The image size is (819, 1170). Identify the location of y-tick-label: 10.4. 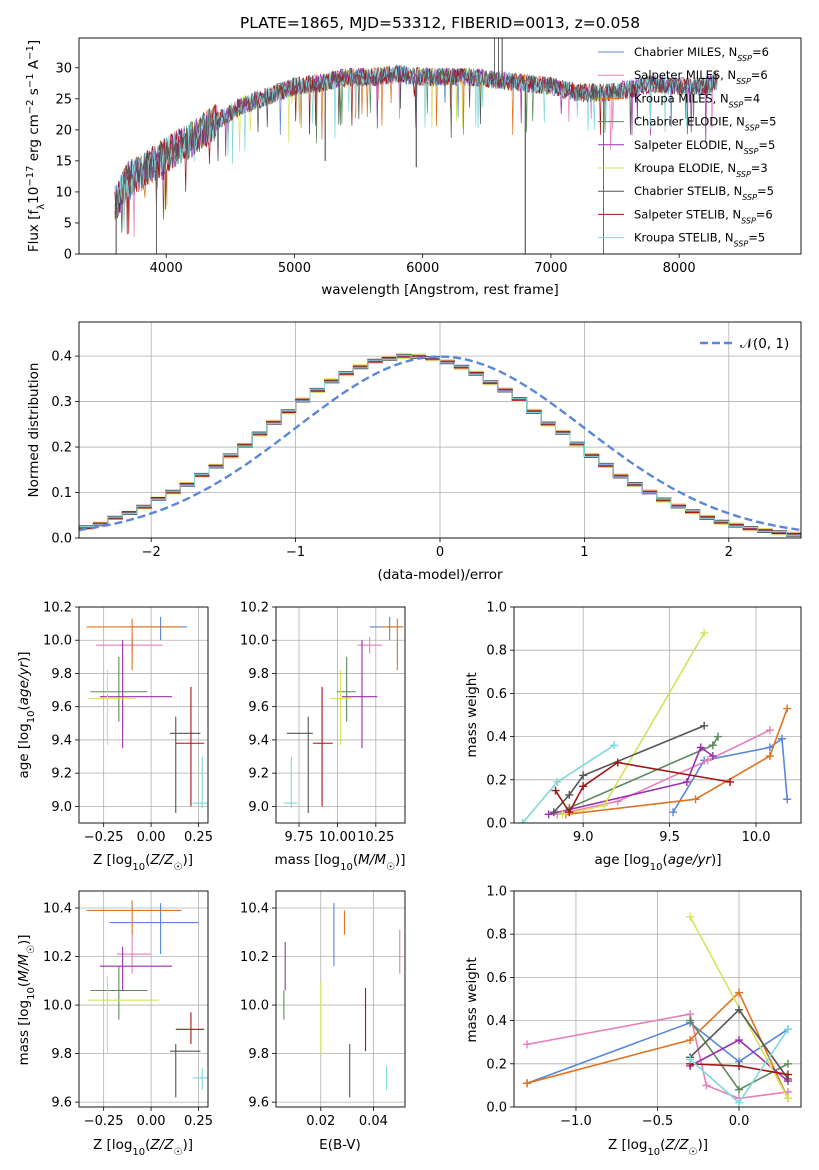
(254, 908).